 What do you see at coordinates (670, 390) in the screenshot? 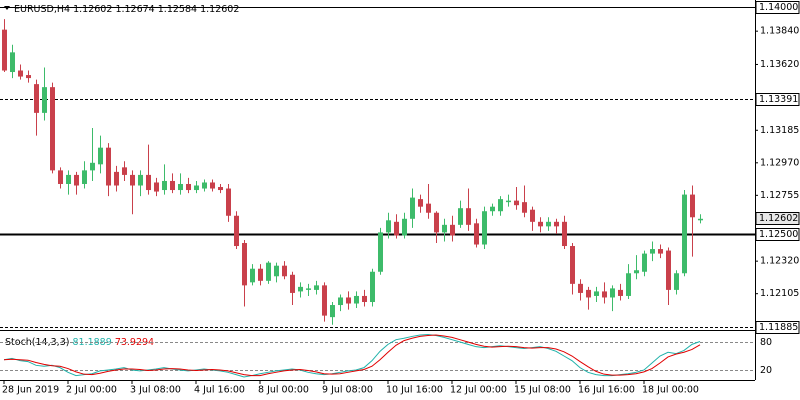
I see `x-tick-label: 18 Jul 00:00` at bounding box center [670, 390].